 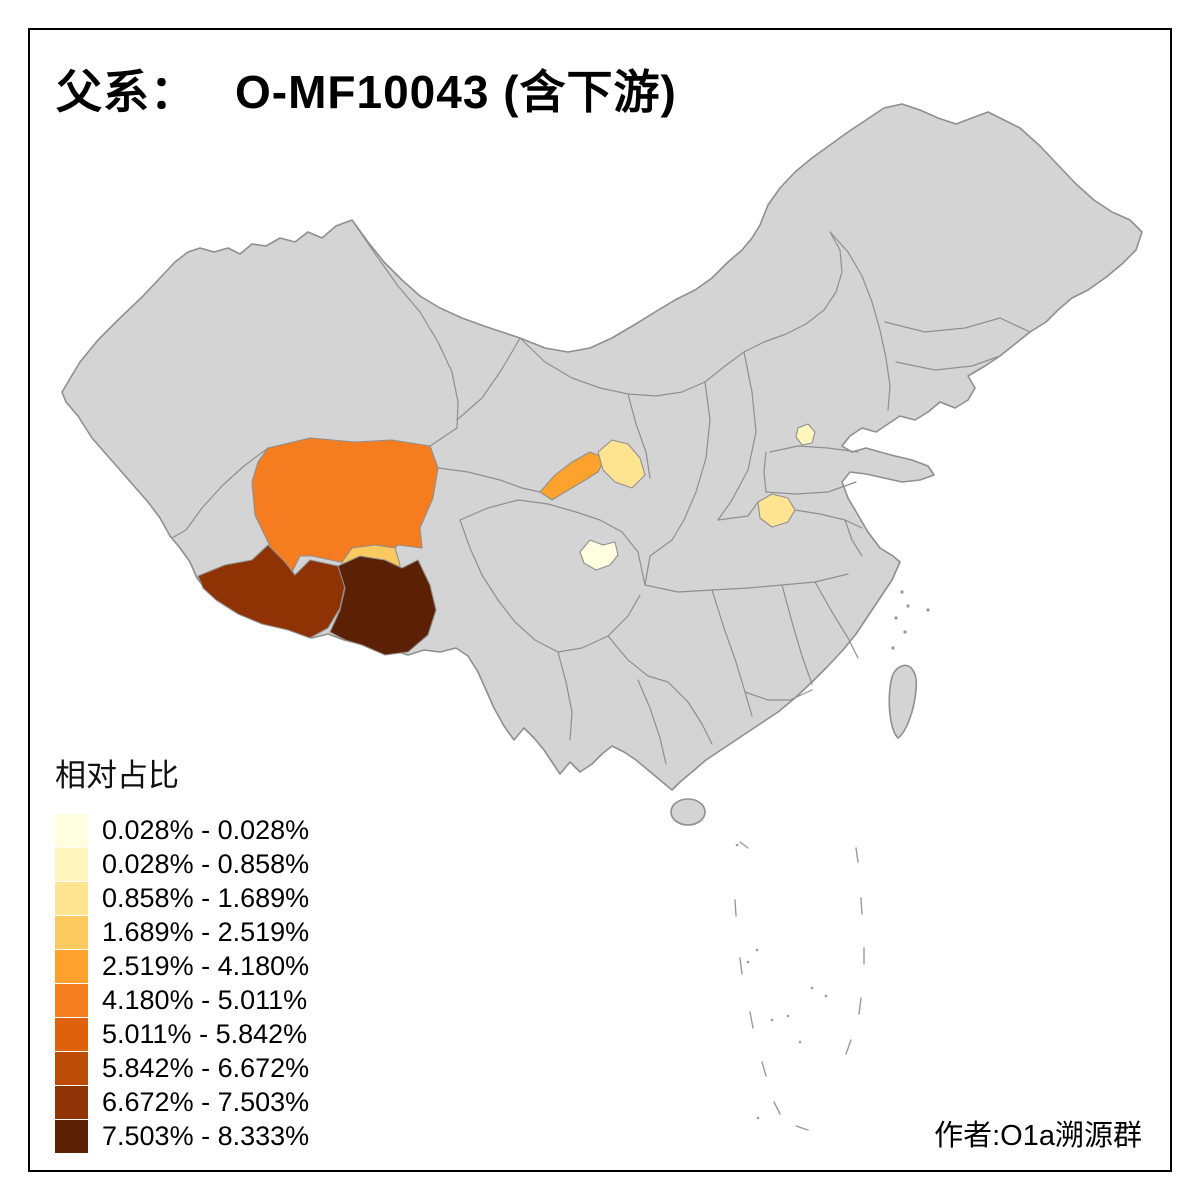 I want to click on legend-label: 7.503% - 8.333%, so click(x=206, y=1135).